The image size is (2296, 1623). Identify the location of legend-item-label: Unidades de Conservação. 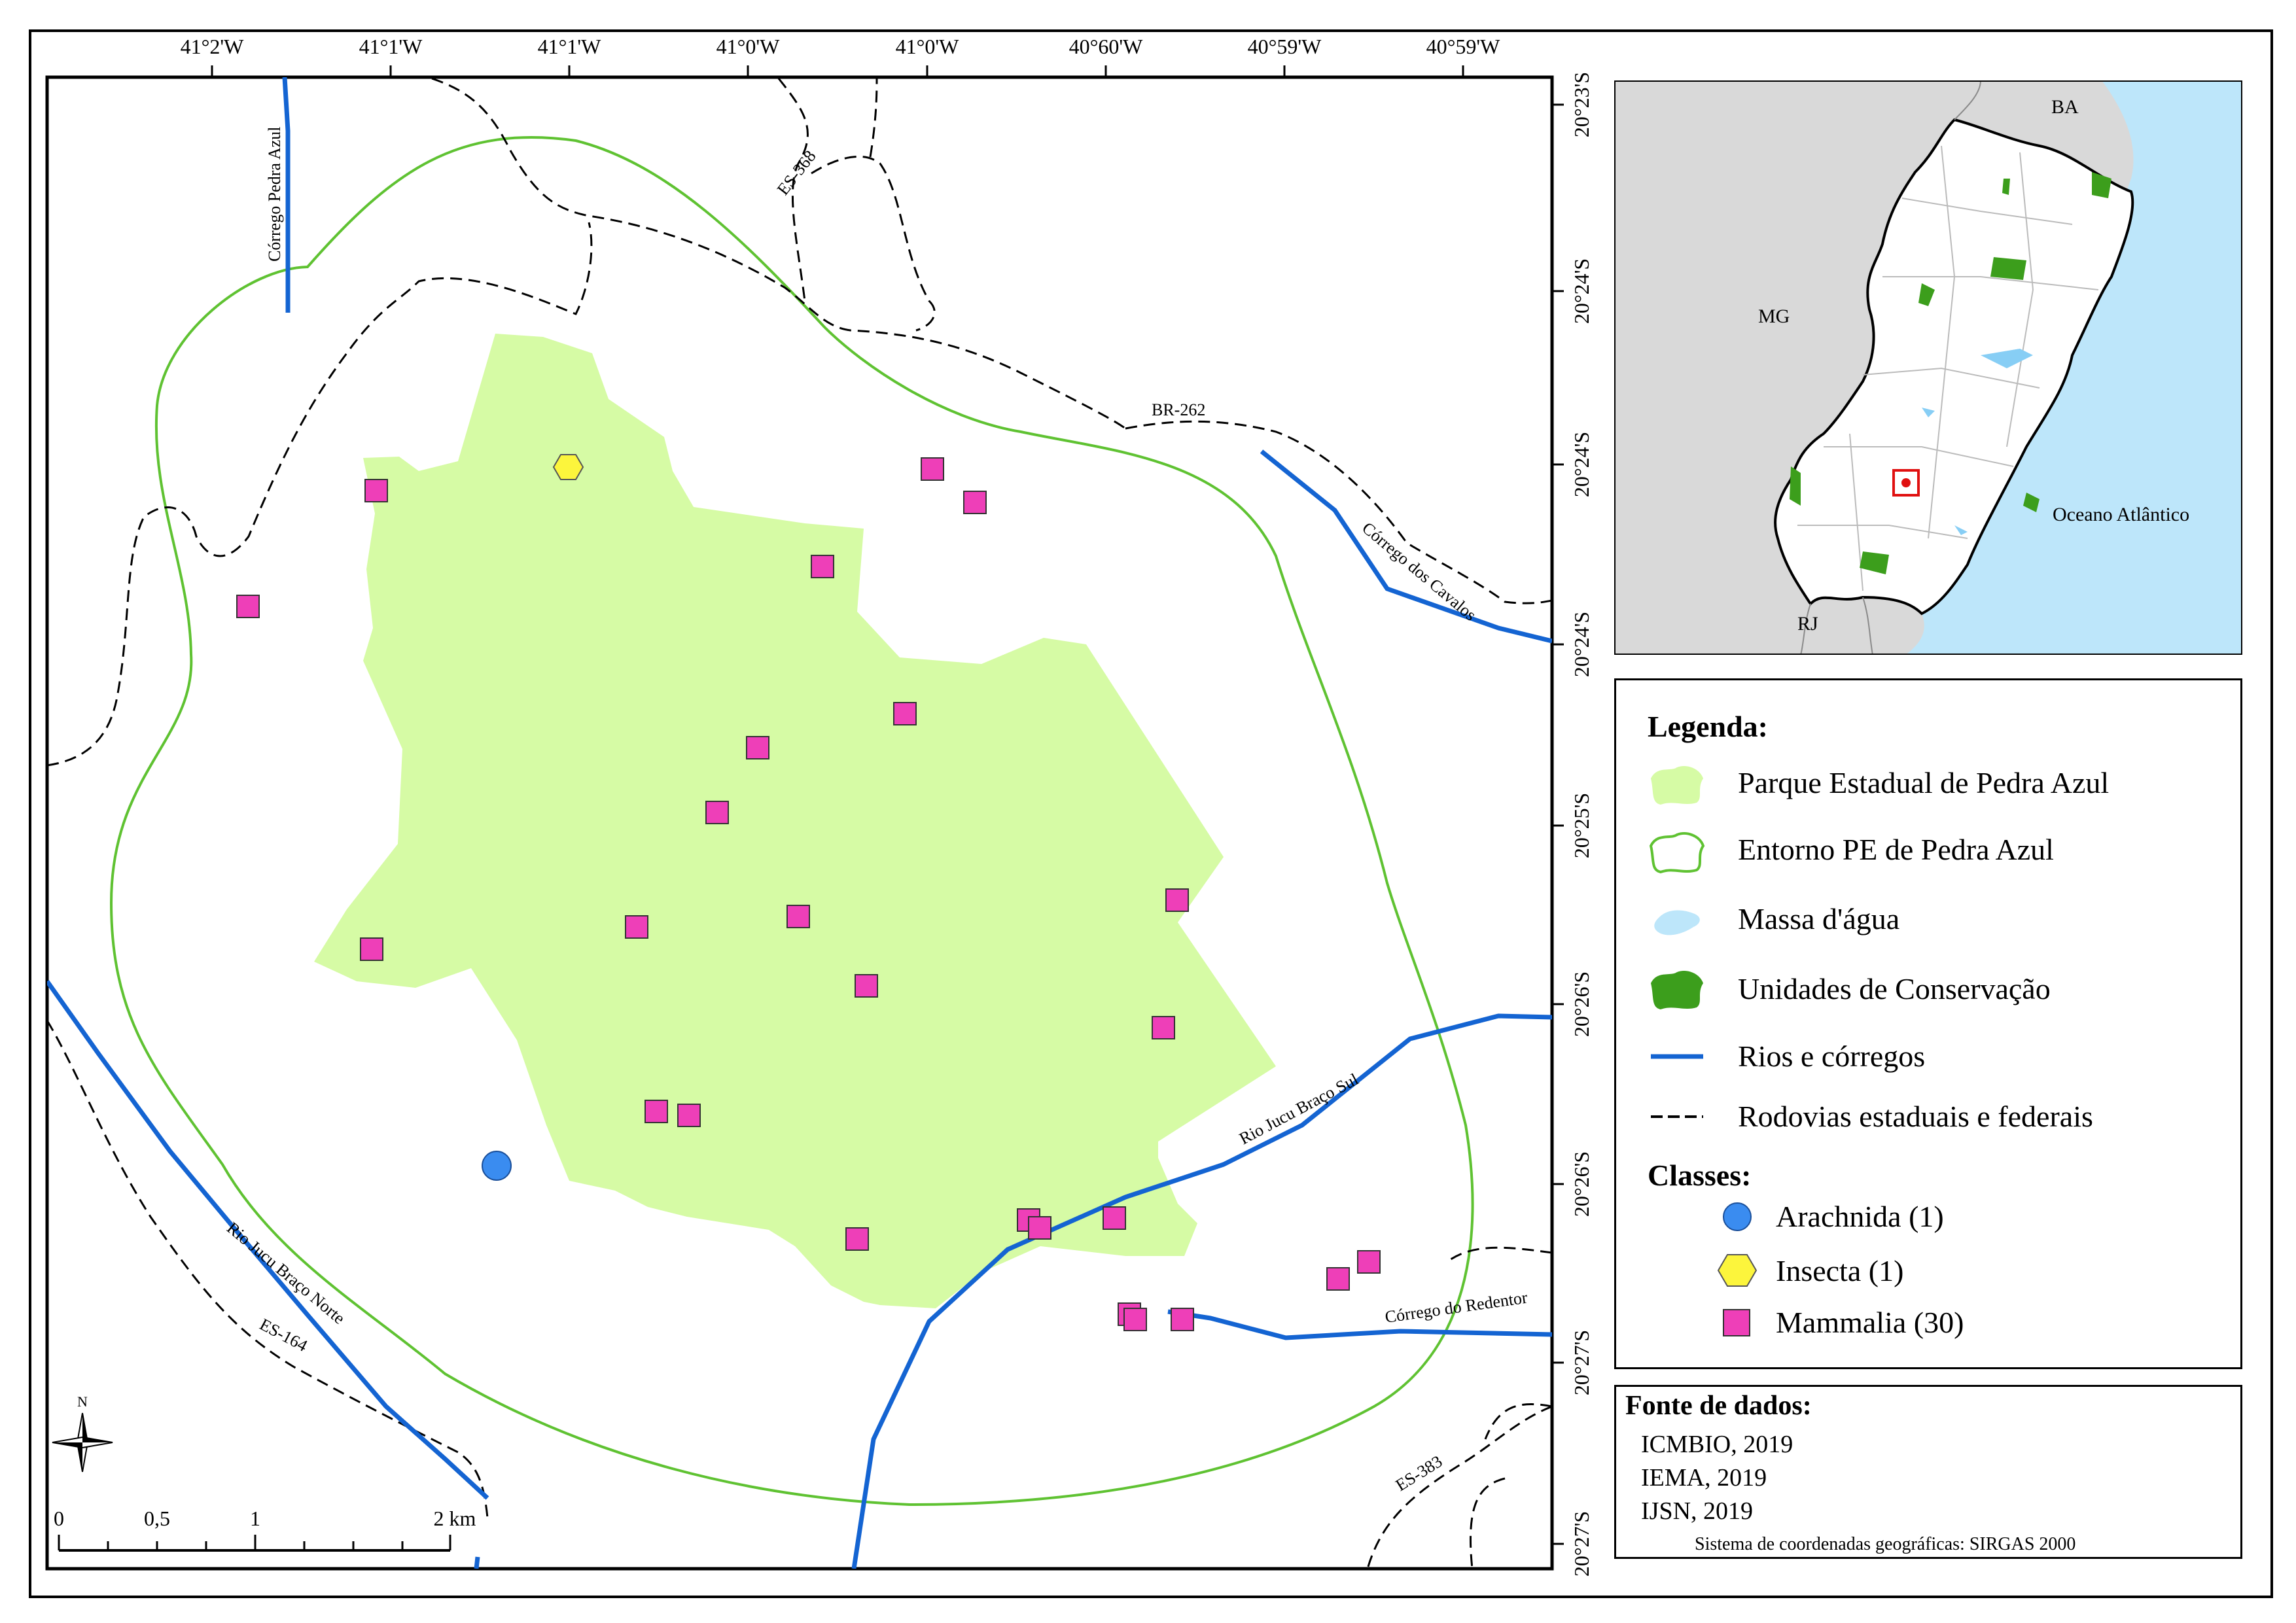
(1895, 989).